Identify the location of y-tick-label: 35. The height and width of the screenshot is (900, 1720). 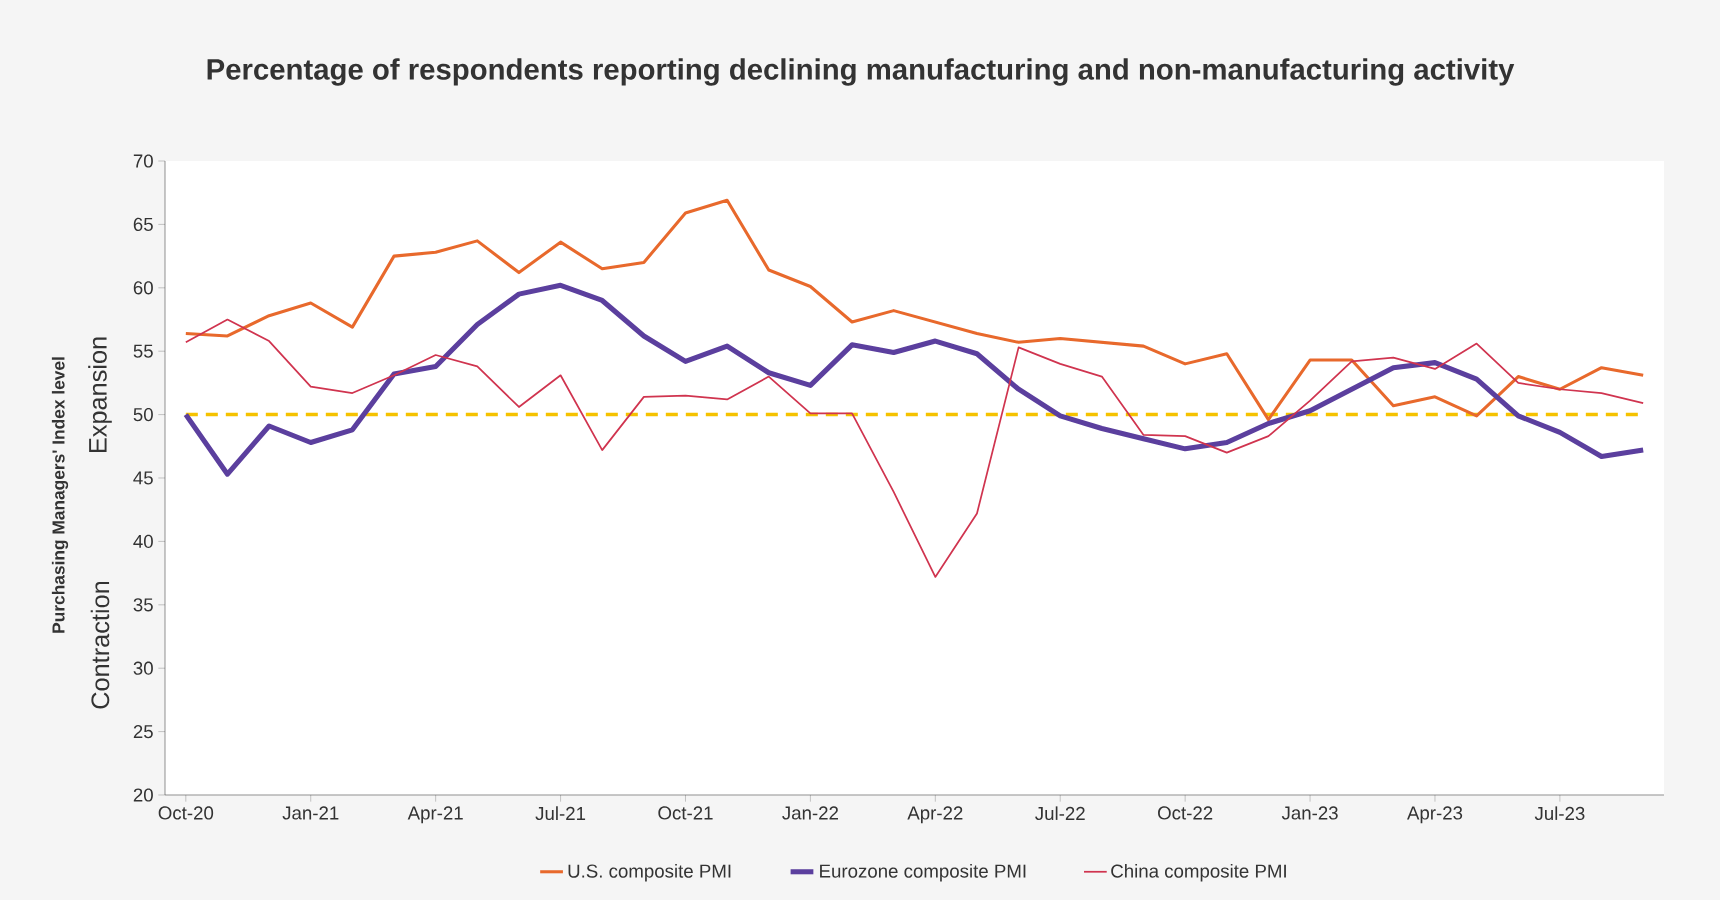
(143, 605).